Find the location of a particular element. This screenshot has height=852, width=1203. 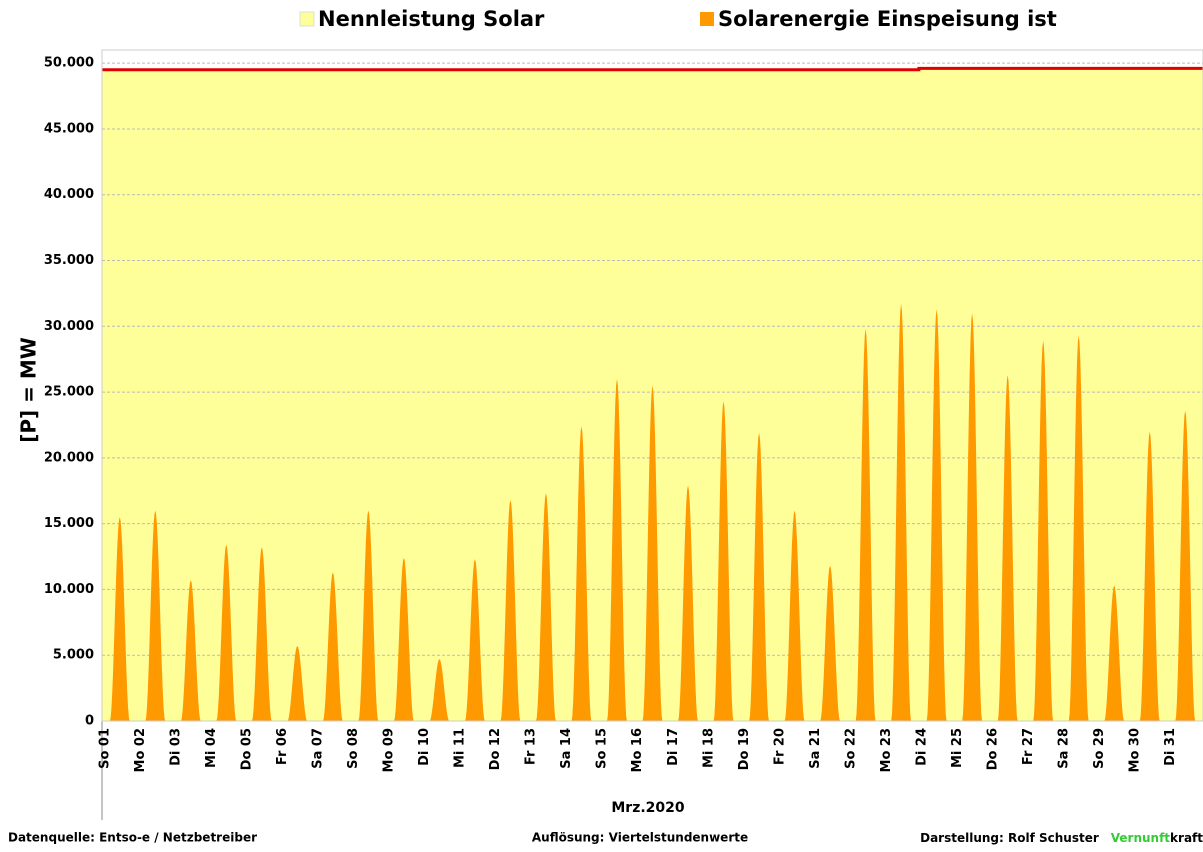

x-tick-label: Di 24 is located at coordinates (921, 747).